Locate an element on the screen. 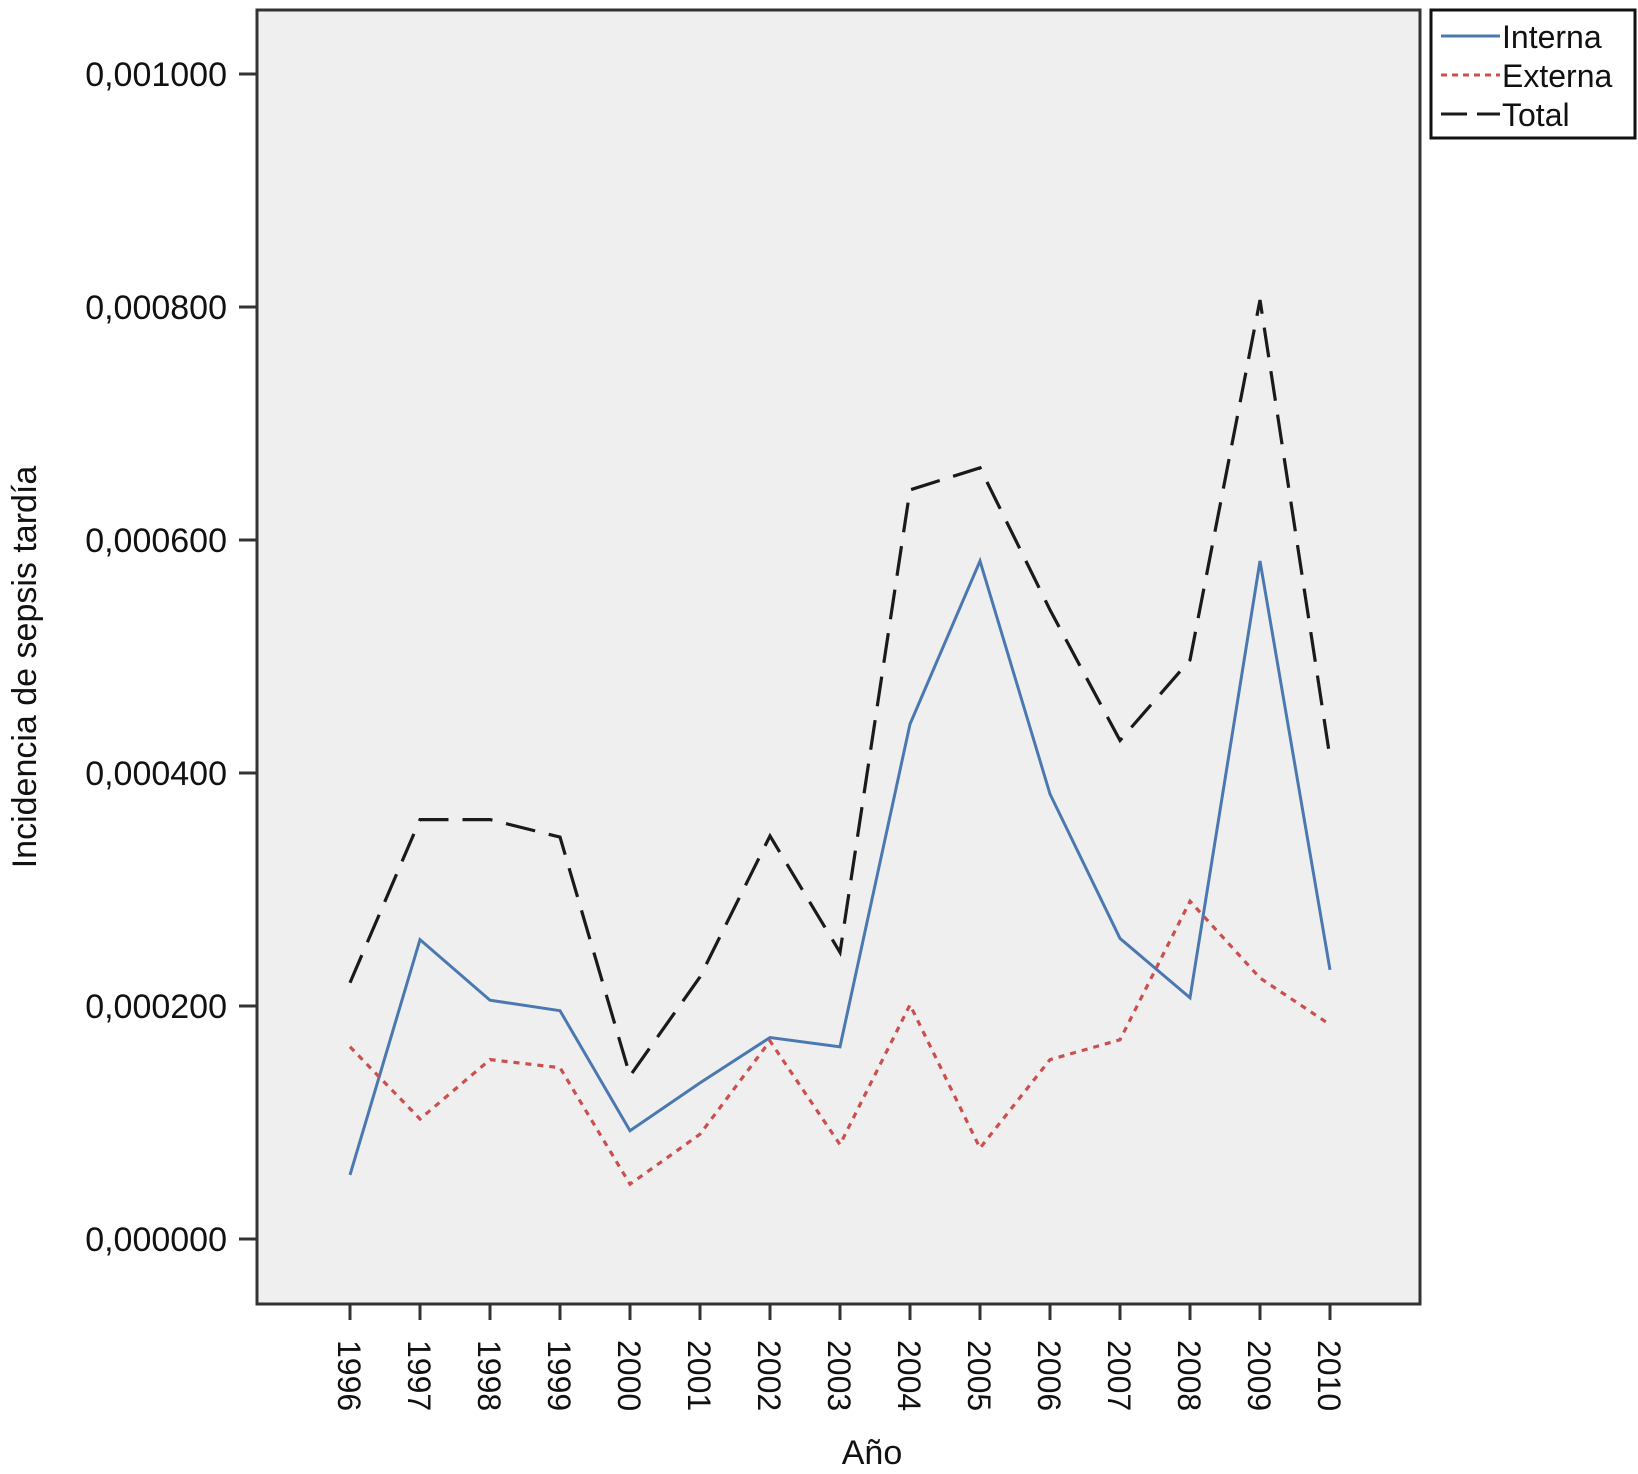 The width and height of the screenshot is (1638, 1474). x-tick-label: 2010 is located at coordinates (1329, 1375).